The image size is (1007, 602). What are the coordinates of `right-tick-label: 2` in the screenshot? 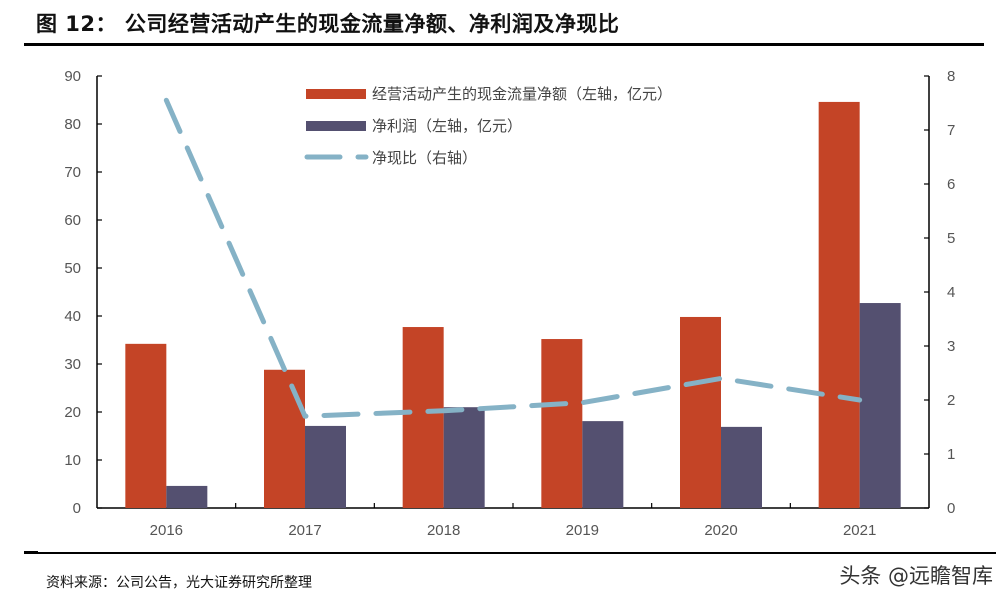 It's located at (951, 400).